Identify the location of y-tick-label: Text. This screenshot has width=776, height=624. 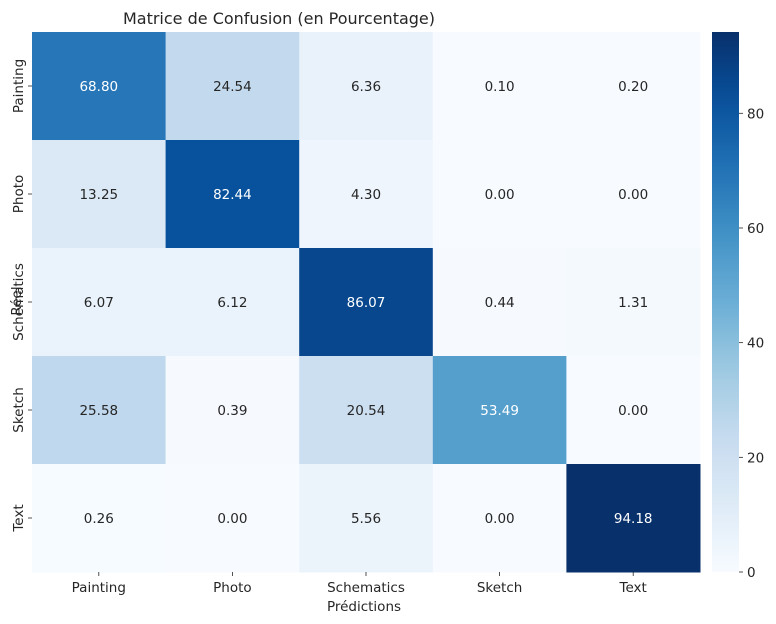
(19, 518).